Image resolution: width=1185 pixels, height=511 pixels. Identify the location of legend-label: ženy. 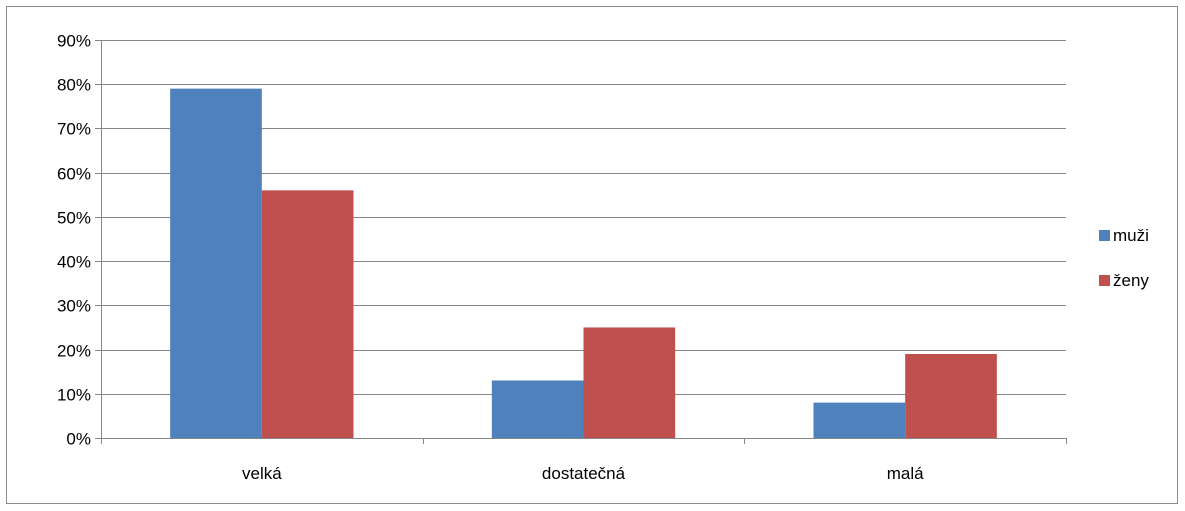
(1131, 280).